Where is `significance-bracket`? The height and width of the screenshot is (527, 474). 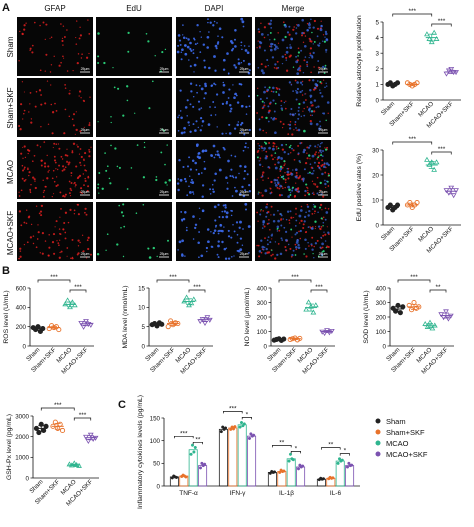 significance-bracket is located at coordinates (82, 419).